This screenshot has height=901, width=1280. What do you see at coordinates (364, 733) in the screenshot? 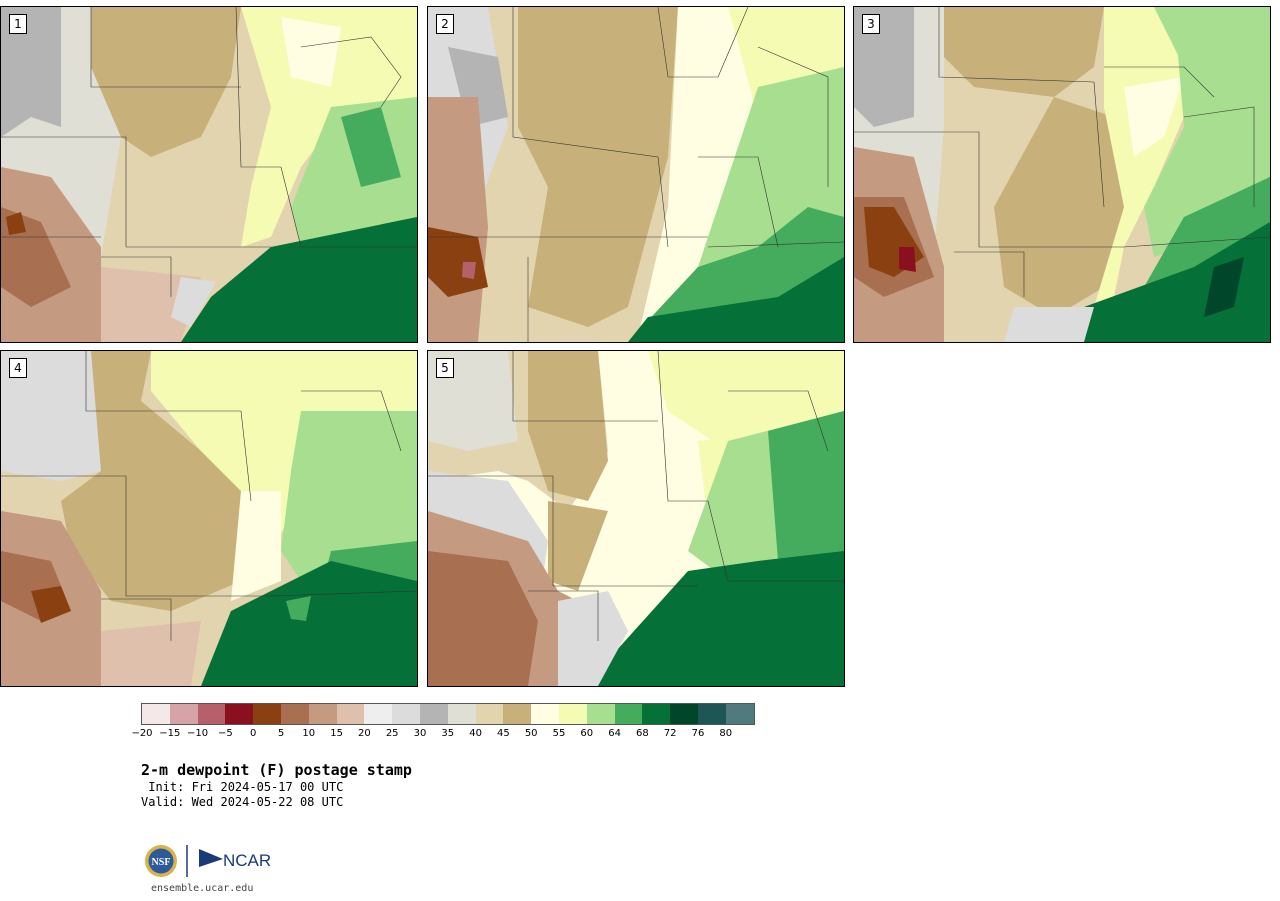
I see `colorbar-tick-label: 20` at bounding box center [364, 733].